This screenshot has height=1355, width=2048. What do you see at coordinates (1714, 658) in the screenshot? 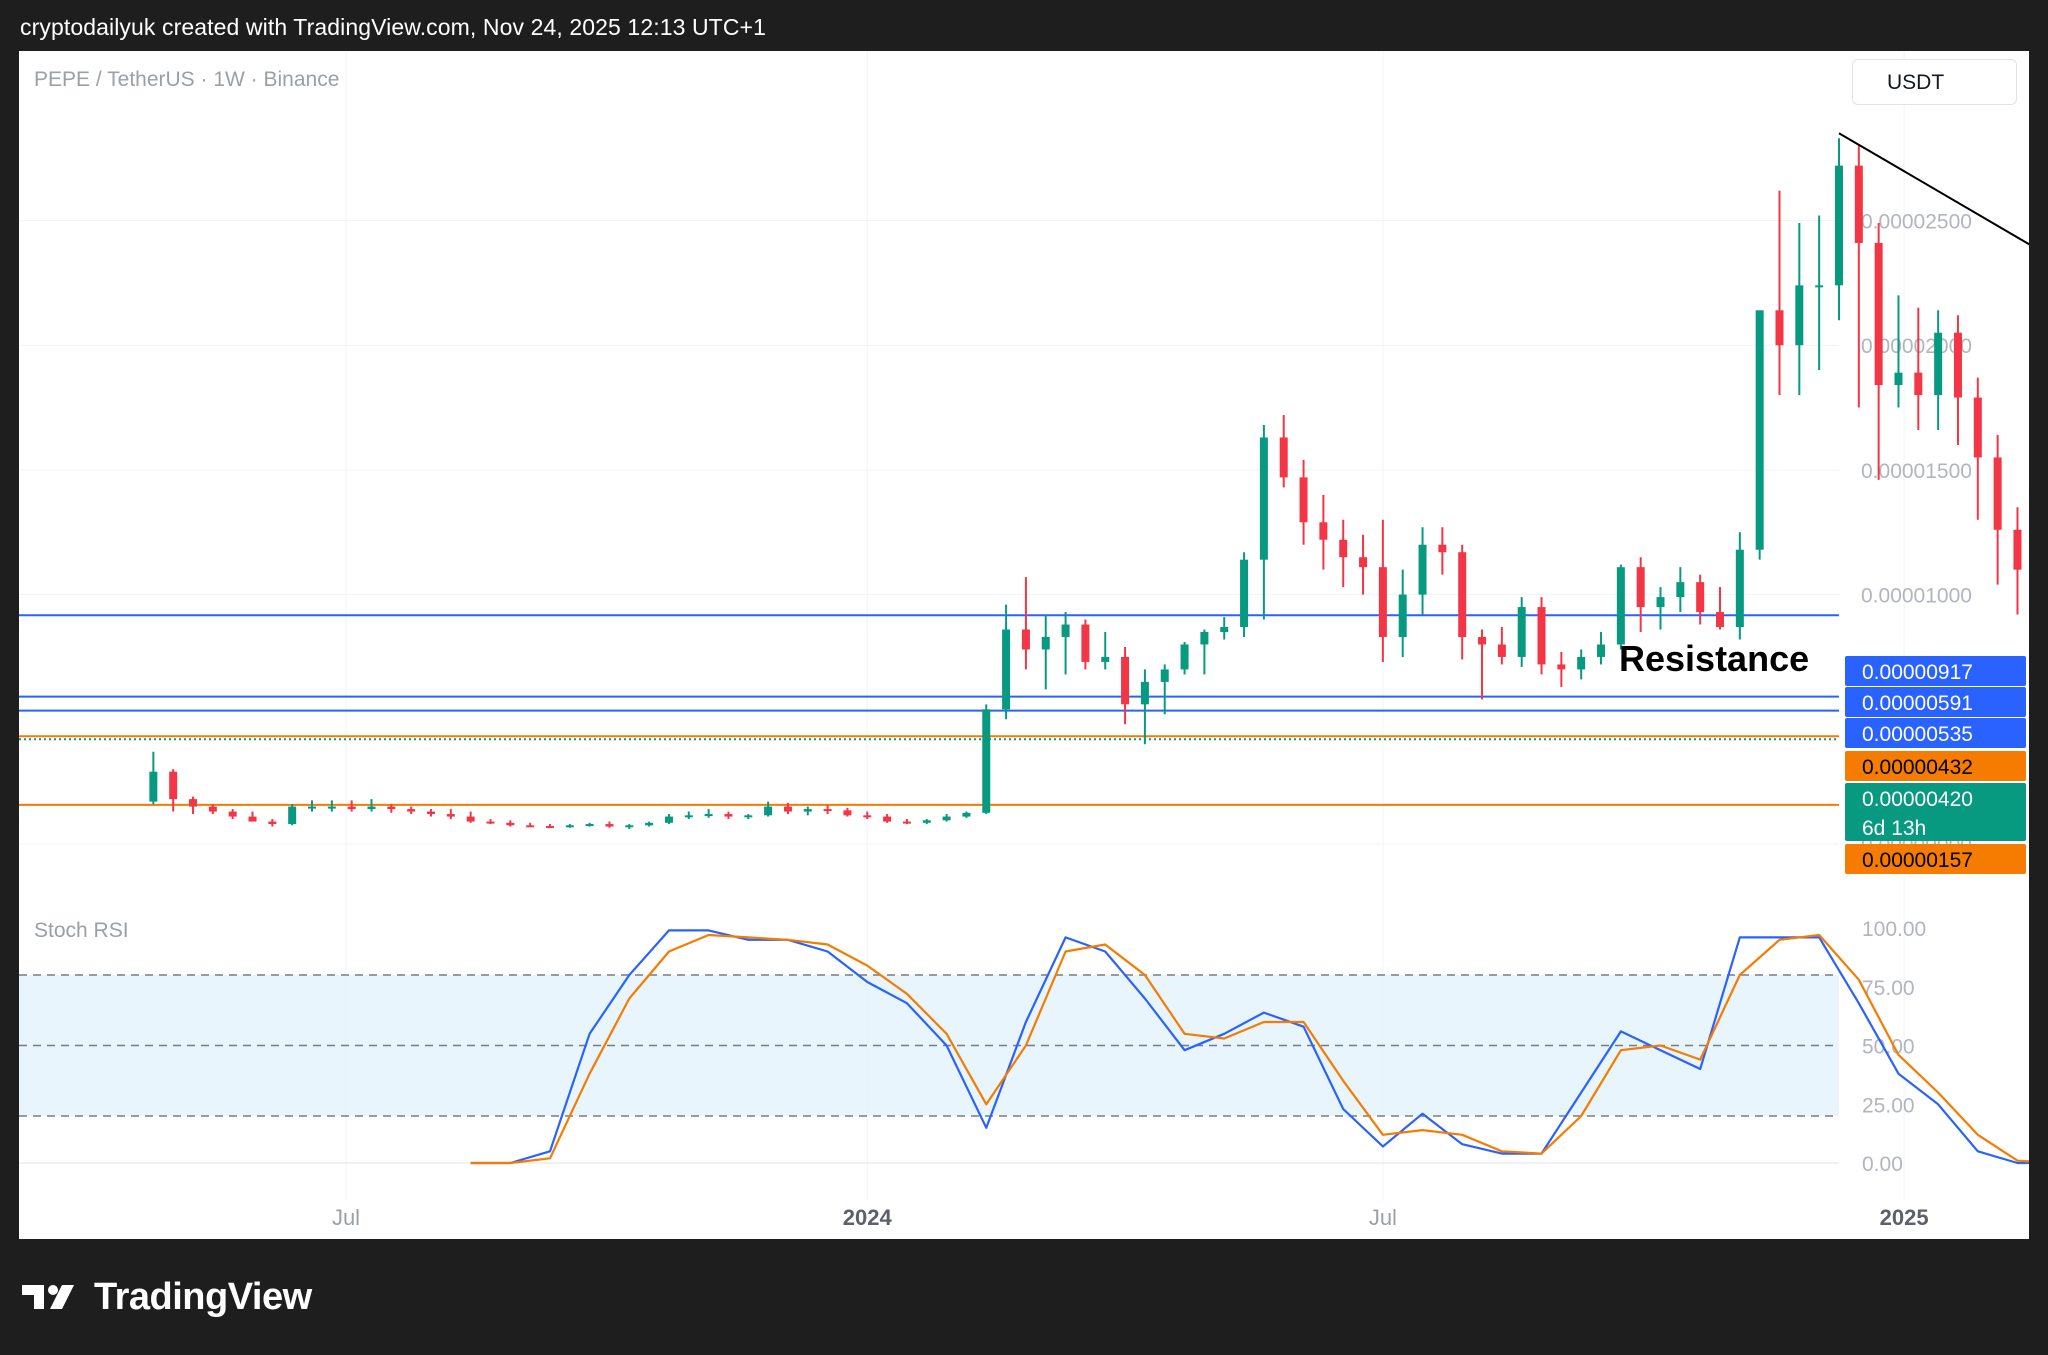
I see `resistance-annotation: Resistance` at bounding box center [1714, 658].